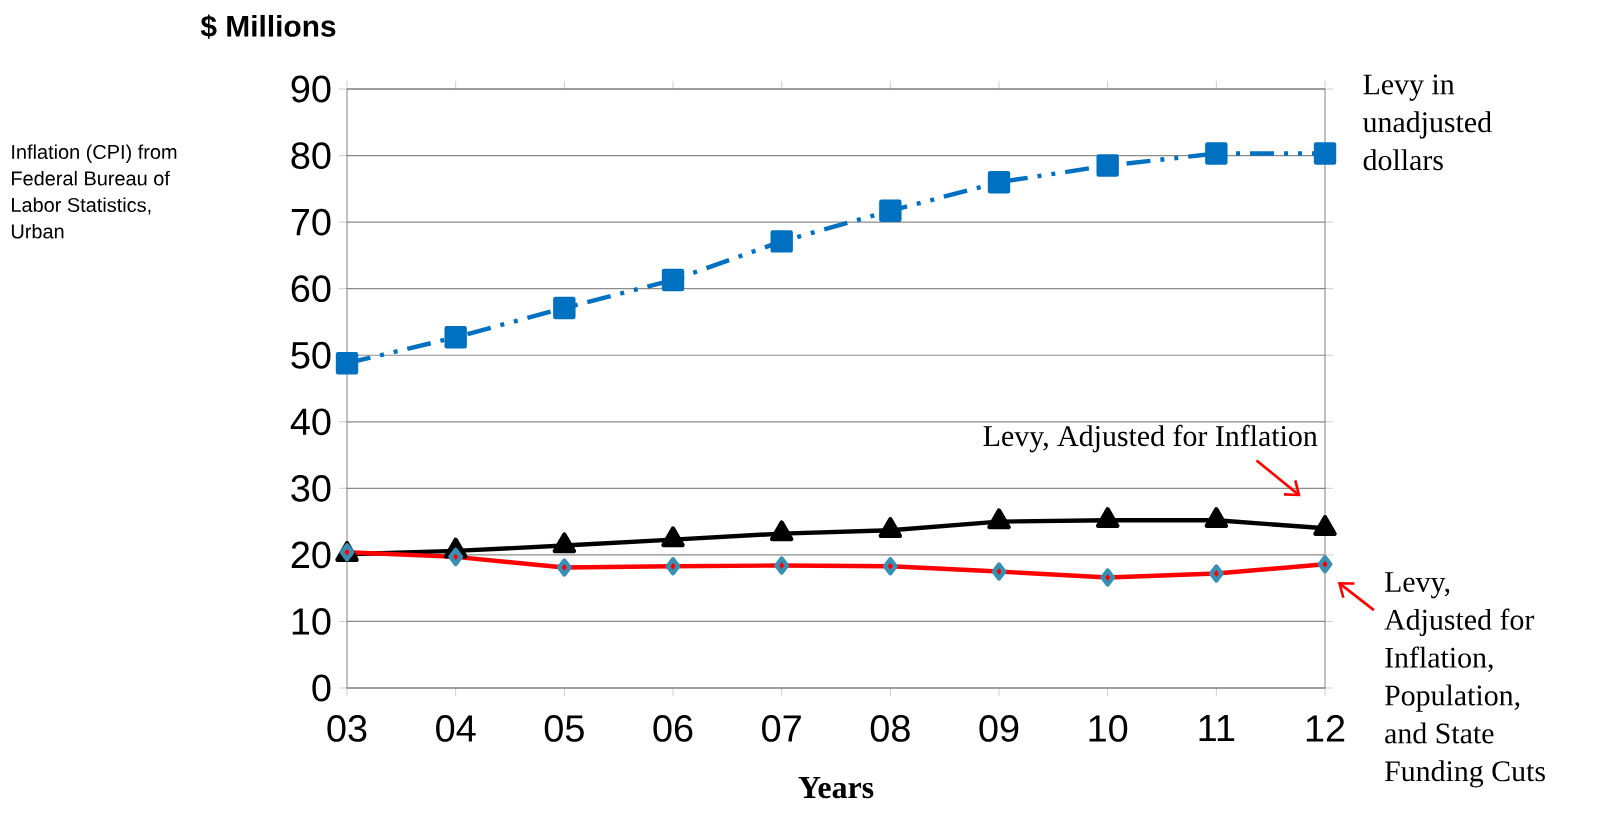  What do you see at coordinates (311, 89) in the screenshot?
I see `y-tick-label: 90` at bounding box center [311, 89].